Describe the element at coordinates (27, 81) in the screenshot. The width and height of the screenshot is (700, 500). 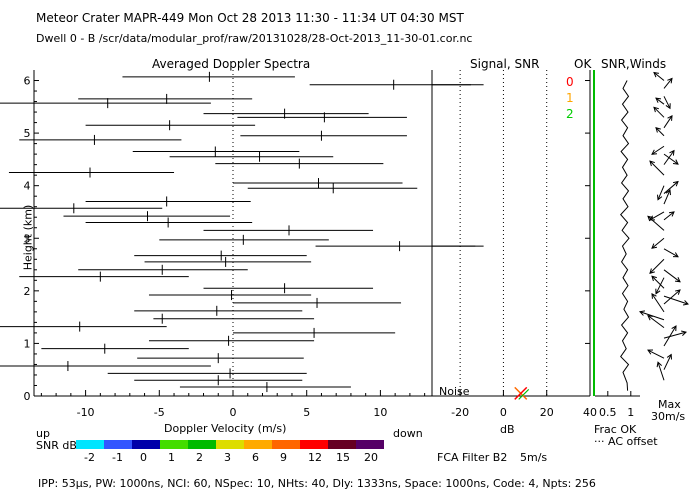
I see `height-tick-label: 6` at that location.